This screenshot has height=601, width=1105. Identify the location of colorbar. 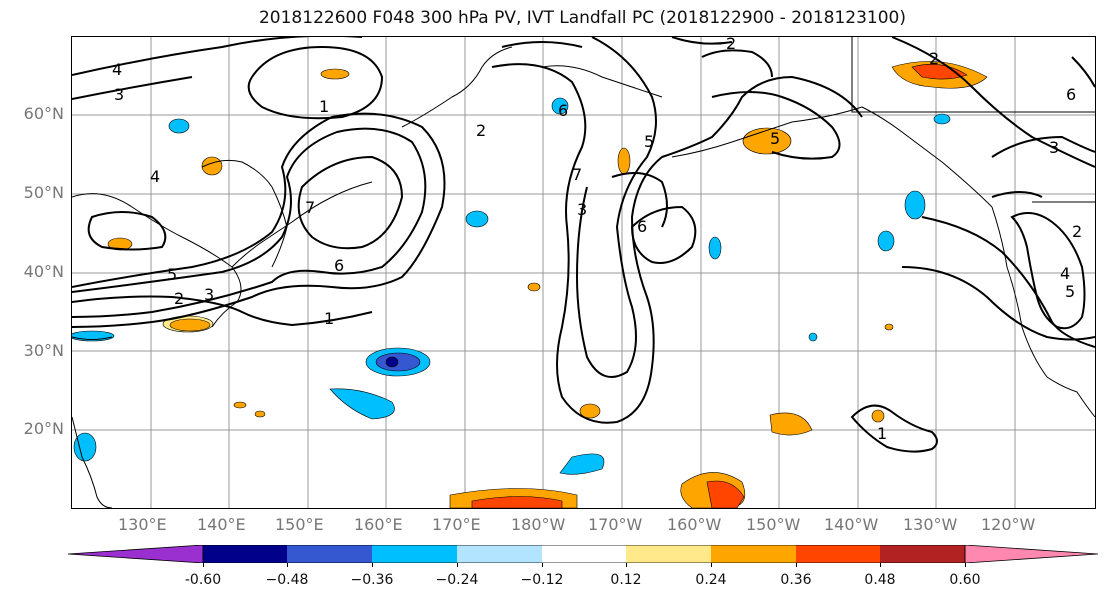
(583, 554).